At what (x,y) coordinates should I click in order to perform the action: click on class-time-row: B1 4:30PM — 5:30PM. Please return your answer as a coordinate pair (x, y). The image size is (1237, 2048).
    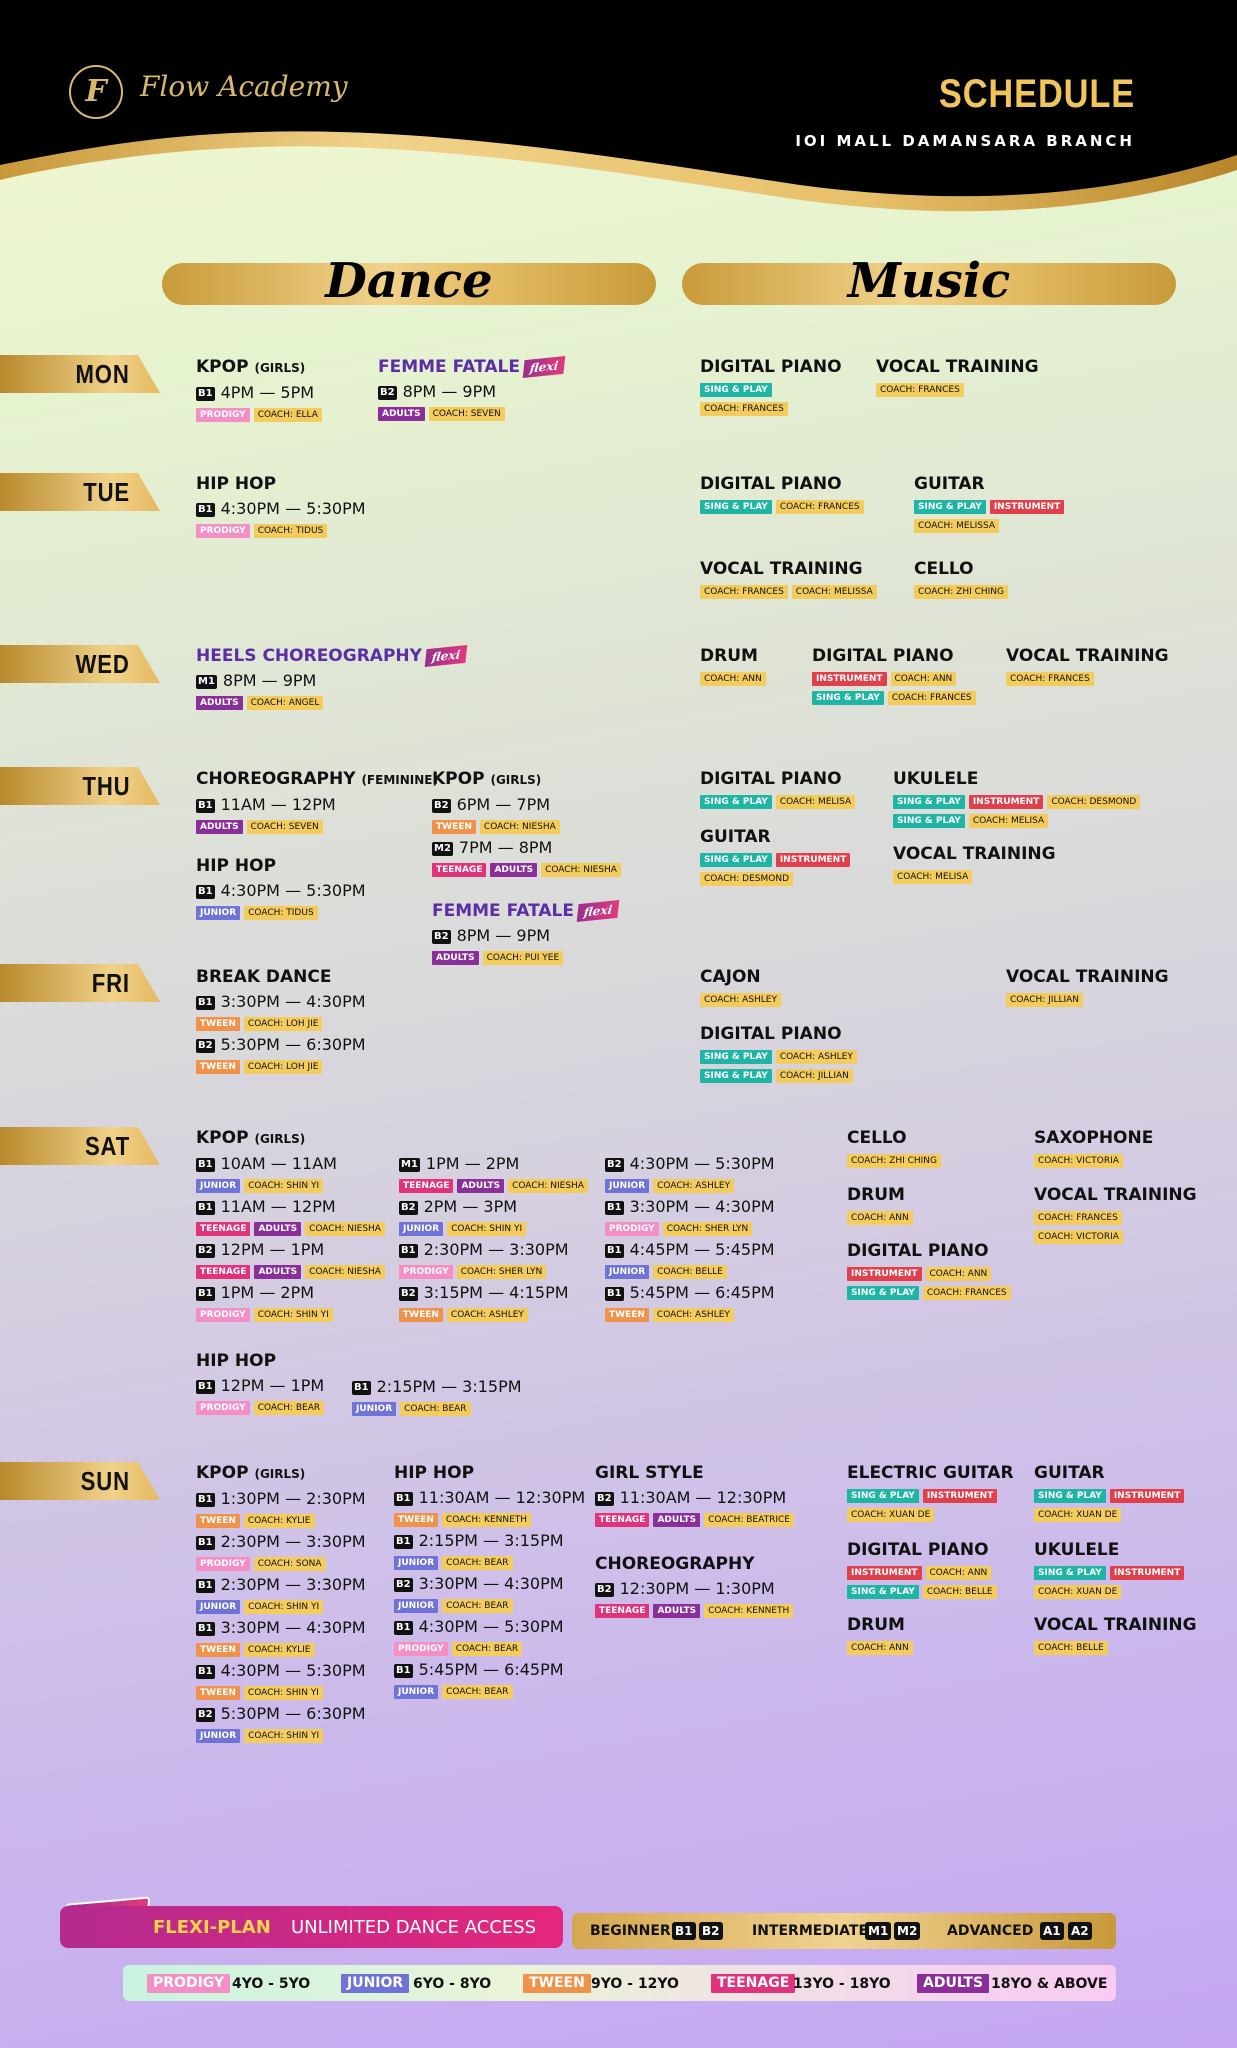
    Looking at the image, I should click on (489, 1626).